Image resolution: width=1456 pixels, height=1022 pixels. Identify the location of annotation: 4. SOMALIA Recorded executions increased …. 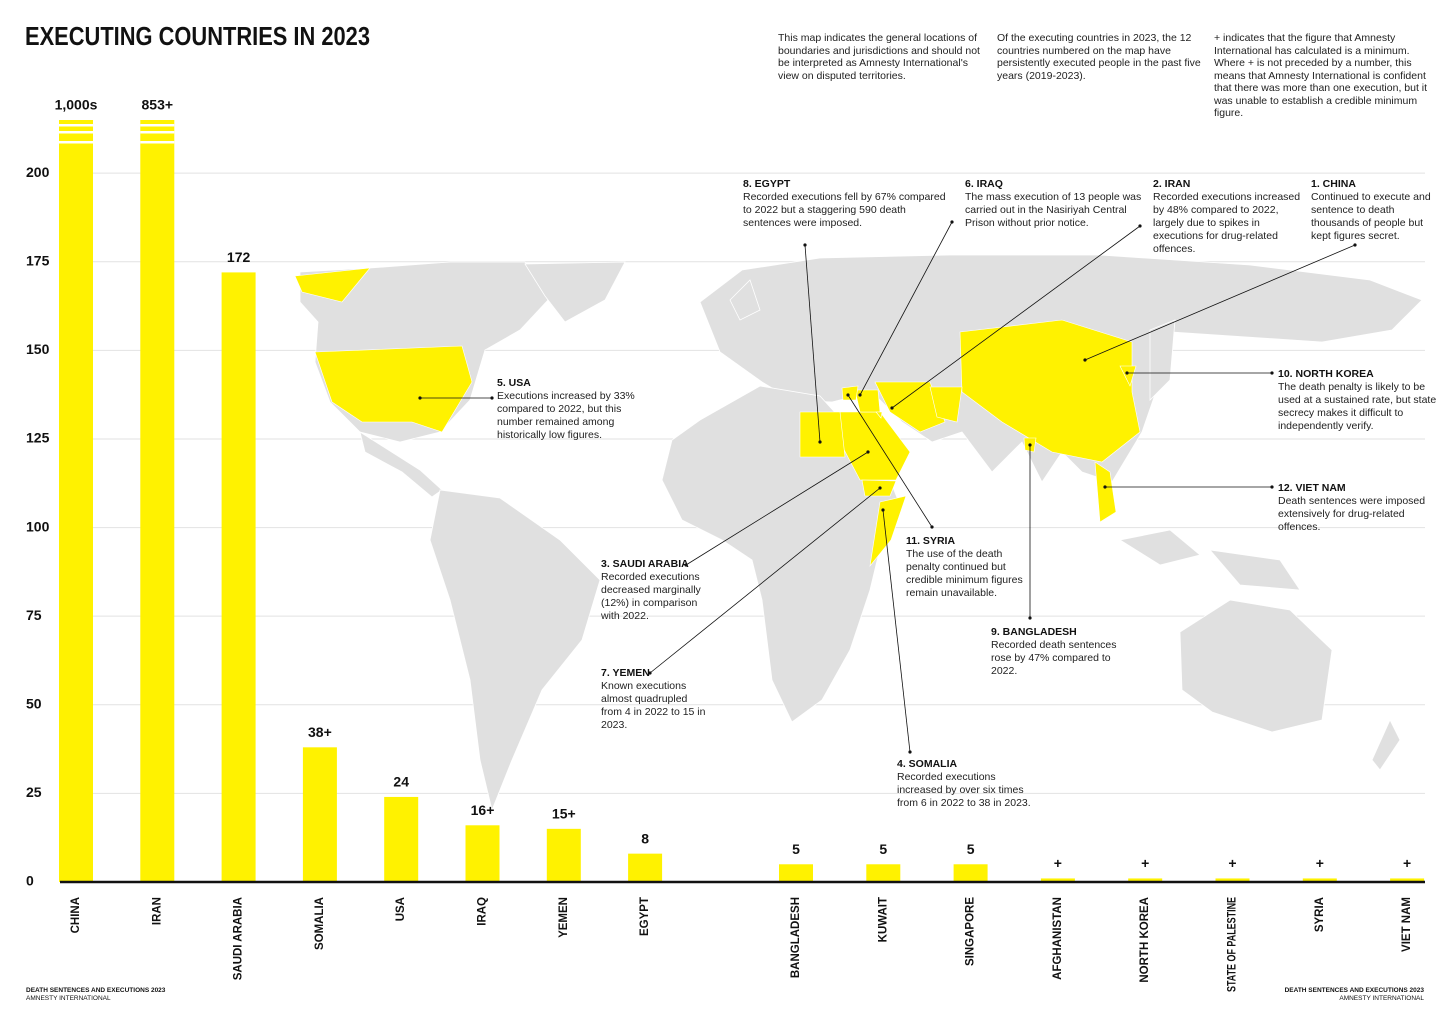
(967, 784).